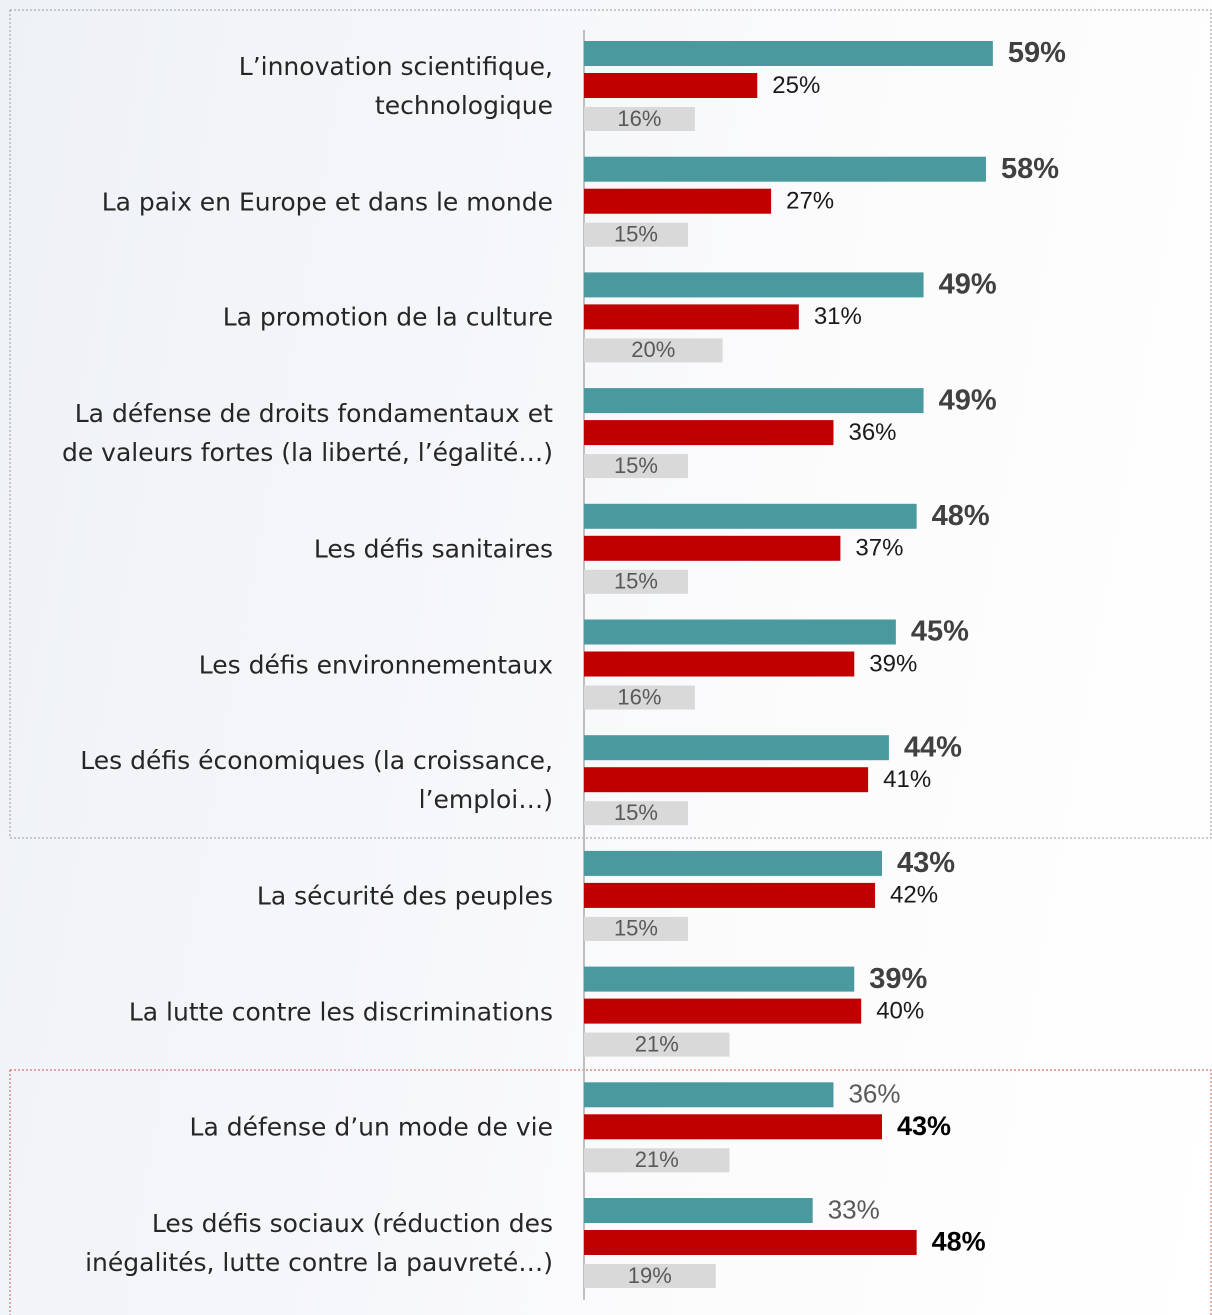  I want to click on data-label: 40%, so click(900, 1010).